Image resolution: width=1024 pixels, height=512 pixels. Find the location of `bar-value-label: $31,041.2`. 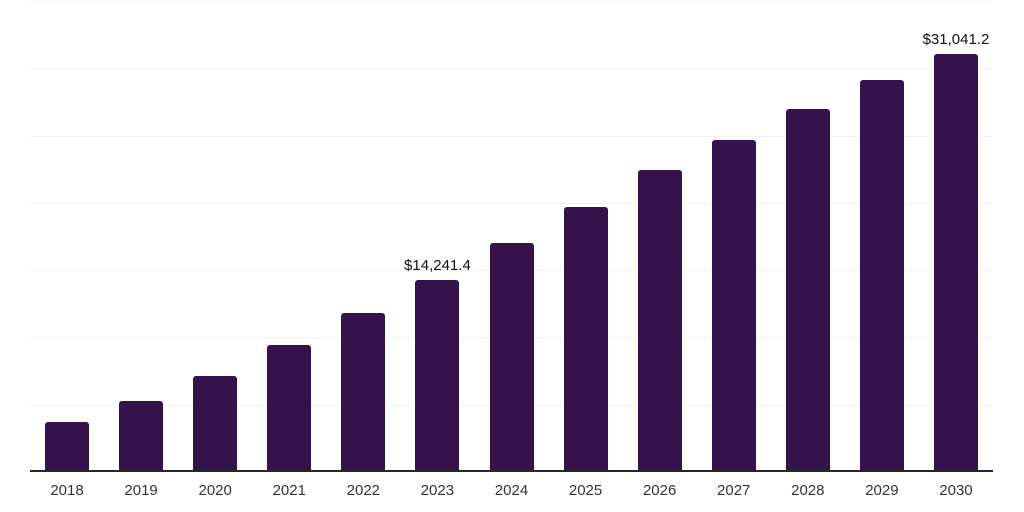

bar-value-label: $31,041.2 is located at coordinates (956, 40).